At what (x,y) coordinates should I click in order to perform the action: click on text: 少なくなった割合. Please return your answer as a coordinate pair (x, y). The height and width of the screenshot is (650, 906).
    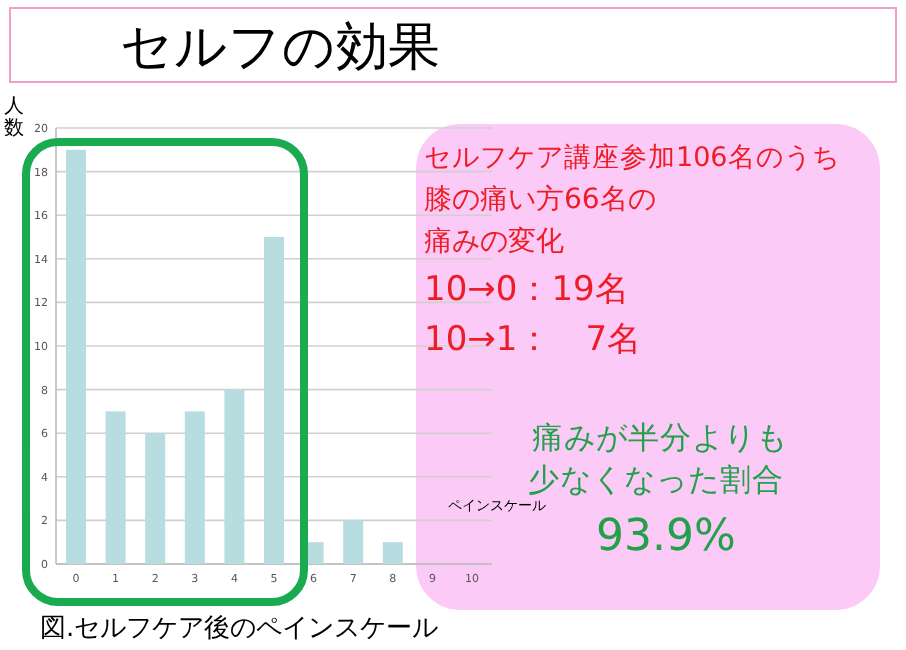
    Looking at the image, I should click on (656, 480).